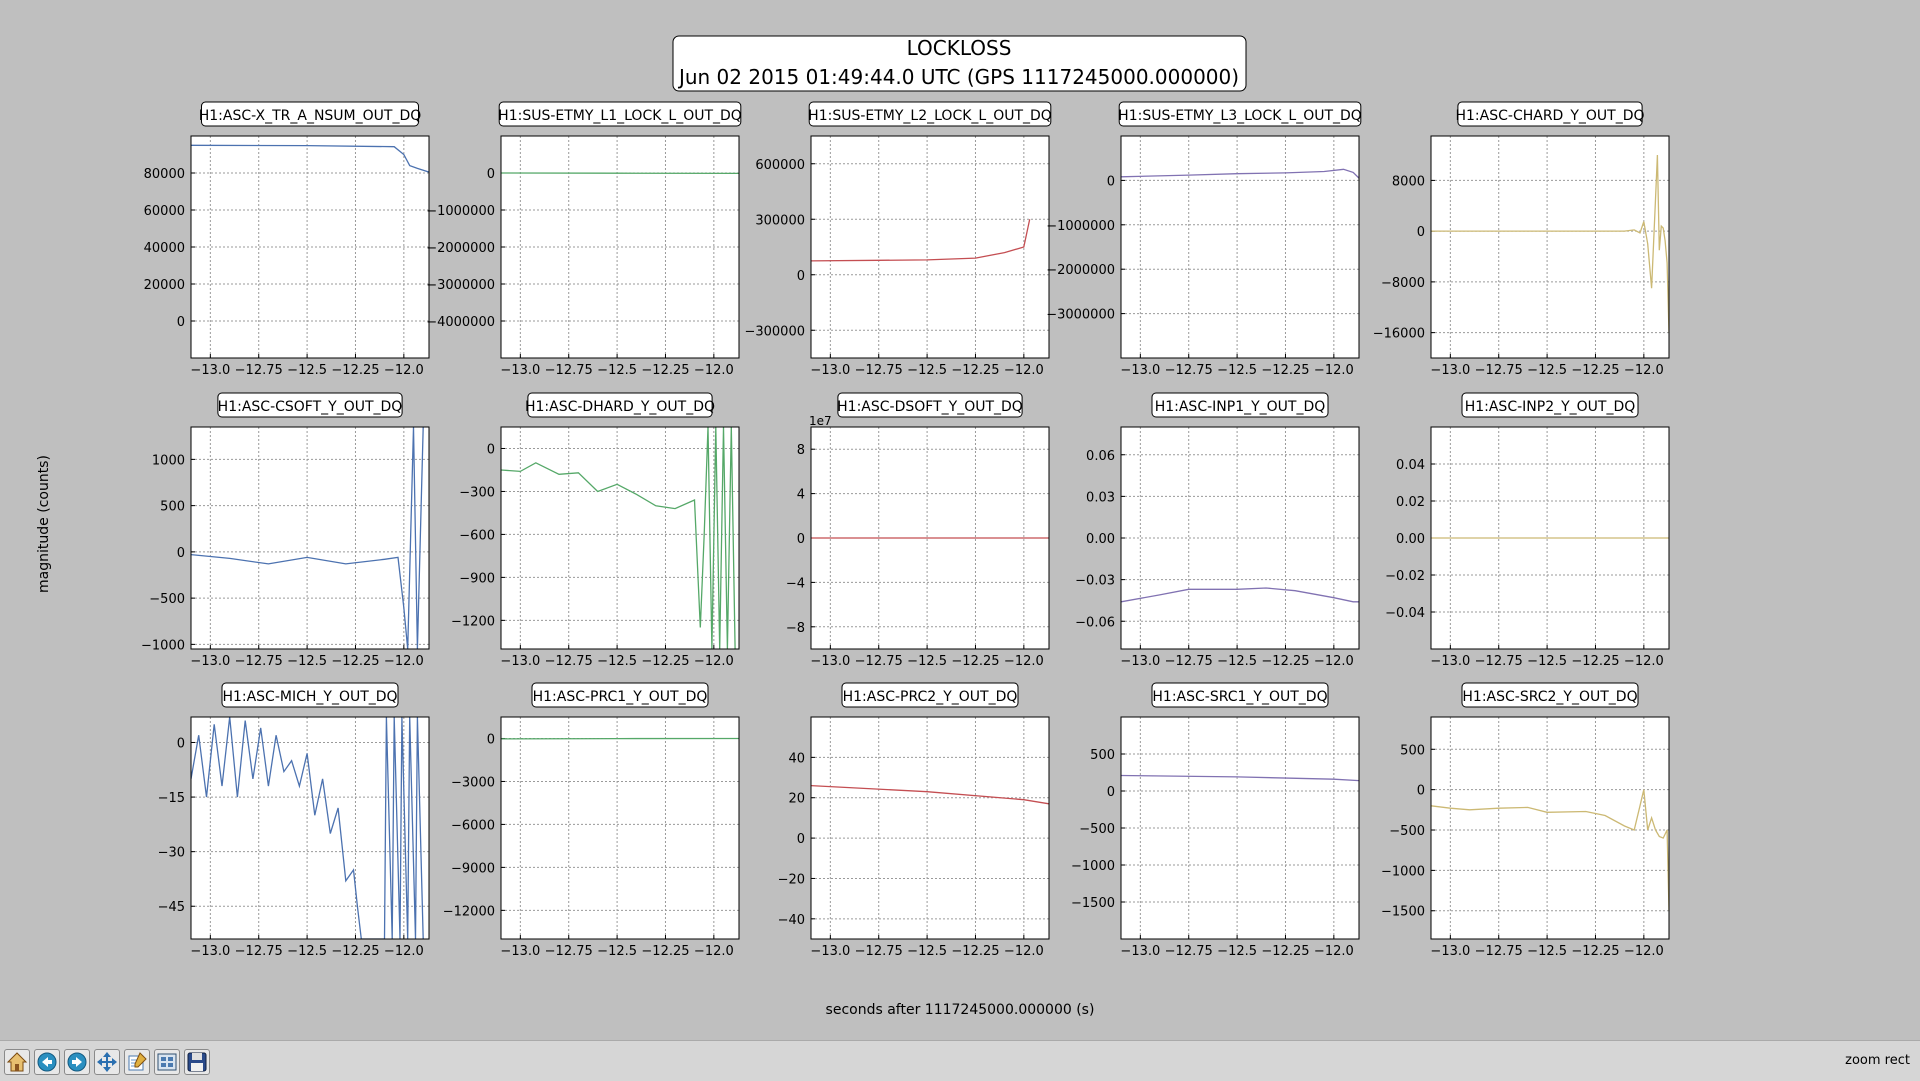  Describe the element at coordinates (620, 697) in the screenshot. I see `subplot-title: H1:ASC-PRC1_Y_OUT_DQ` at that location.